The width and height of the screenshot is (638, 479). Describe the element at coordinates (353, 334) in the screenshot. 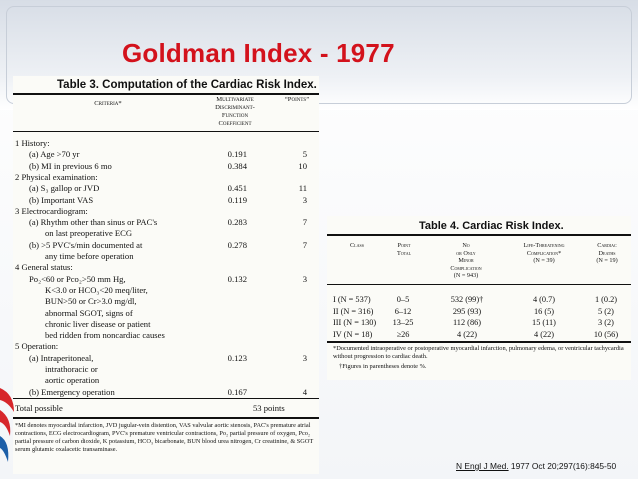

I see `table-4-class: IV (N = 18)` at that location.